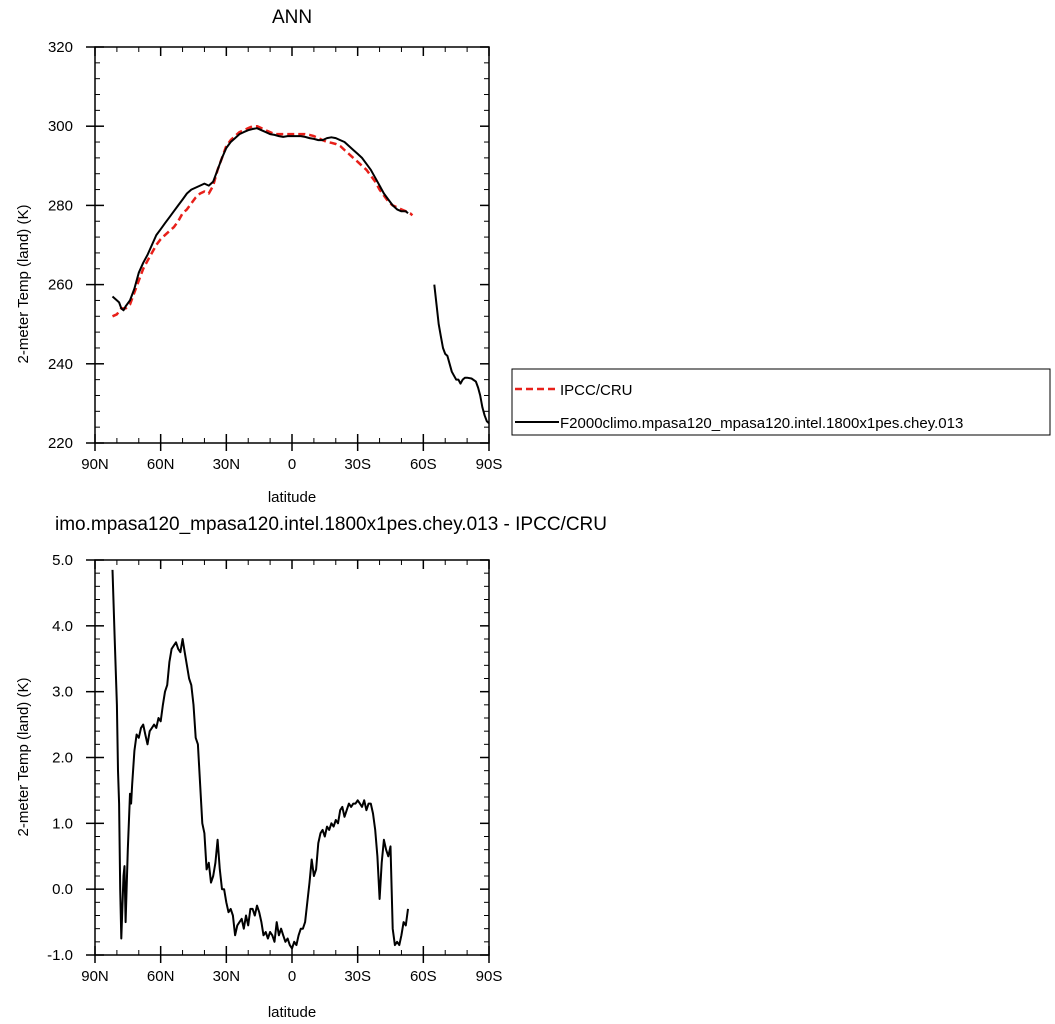 This screenshot has width=1055, height=1024. I want to click on series-line-ipcc-cru, so click(262, 221).